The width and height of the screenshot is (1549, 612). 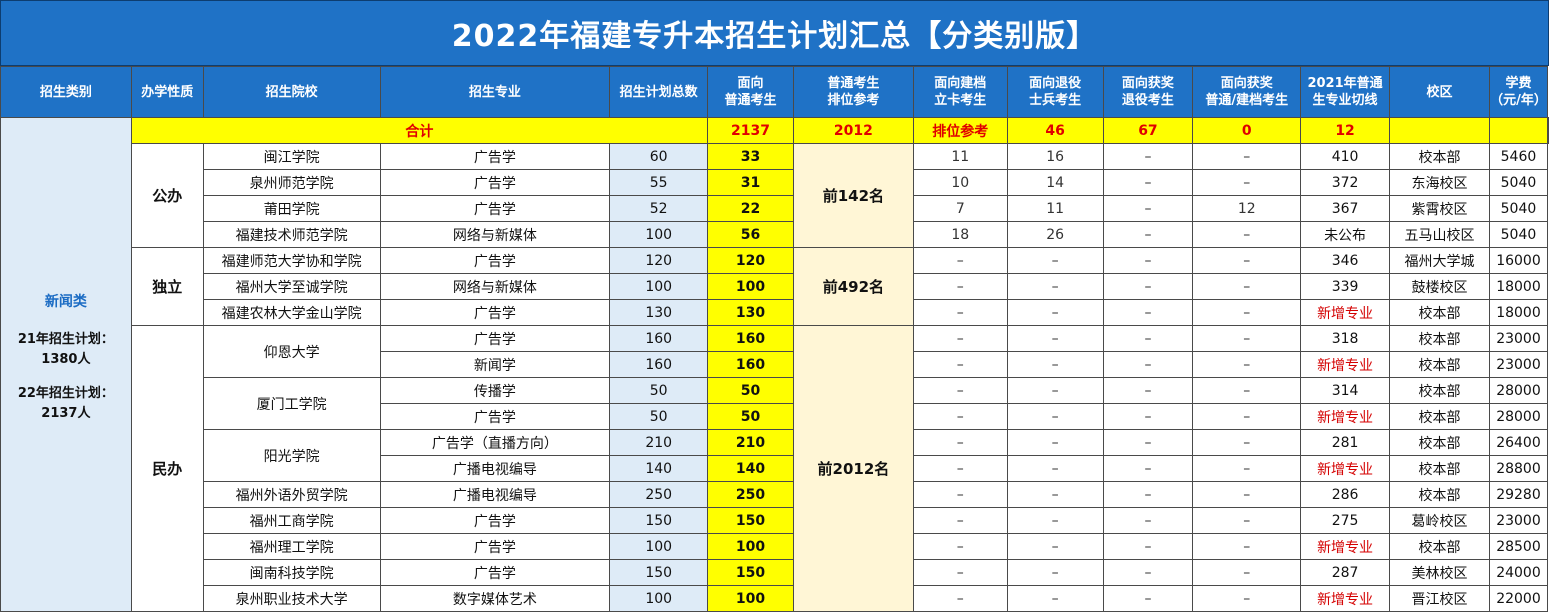 I want to click on total-veteran: 67, so click(x=1148, y=130).